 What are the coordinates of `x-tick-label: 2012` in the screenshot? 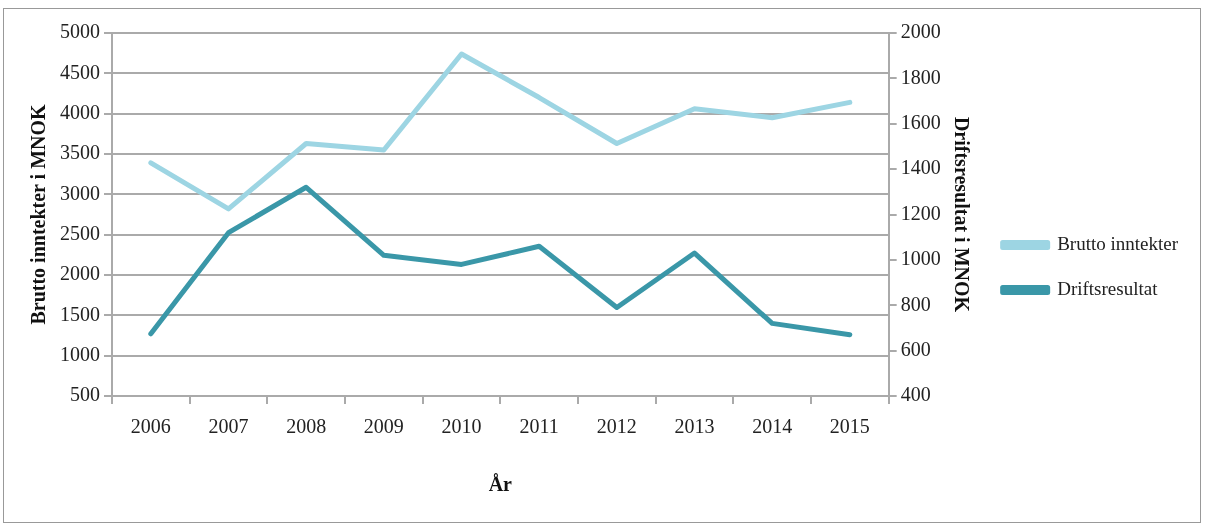 It's located at (616, 426).